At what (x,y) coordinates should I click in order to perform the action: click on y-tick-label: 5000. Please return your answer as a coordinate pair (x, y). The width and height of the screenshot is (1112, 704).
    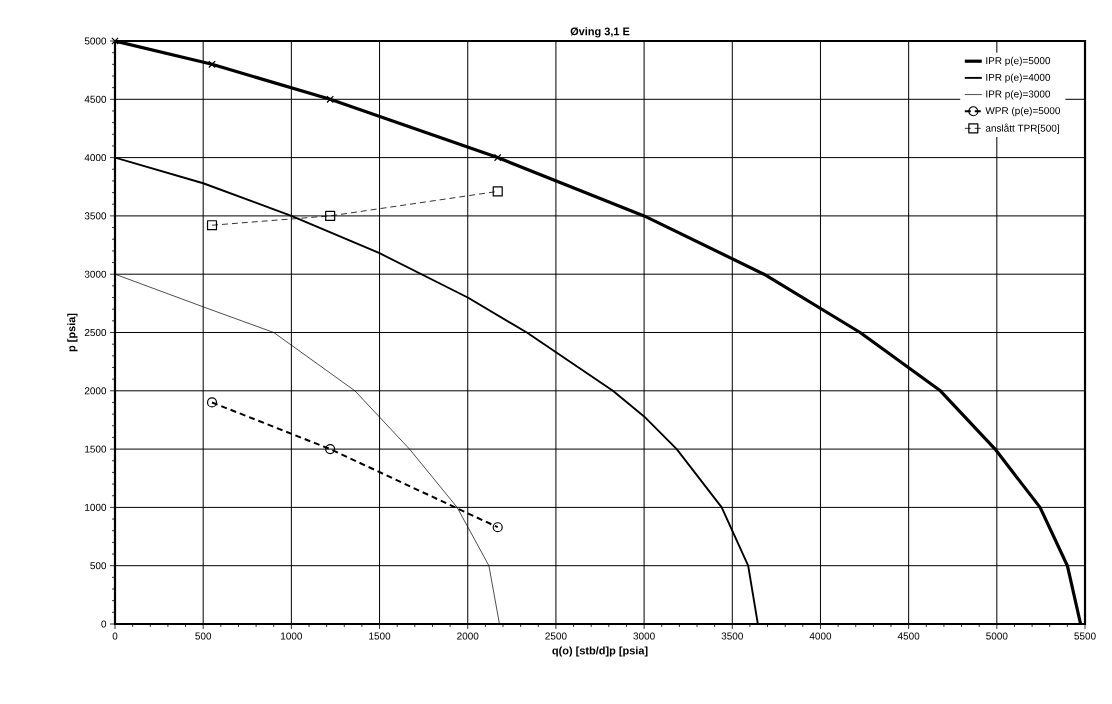
    Looking at the image, I should click on (95, 41).